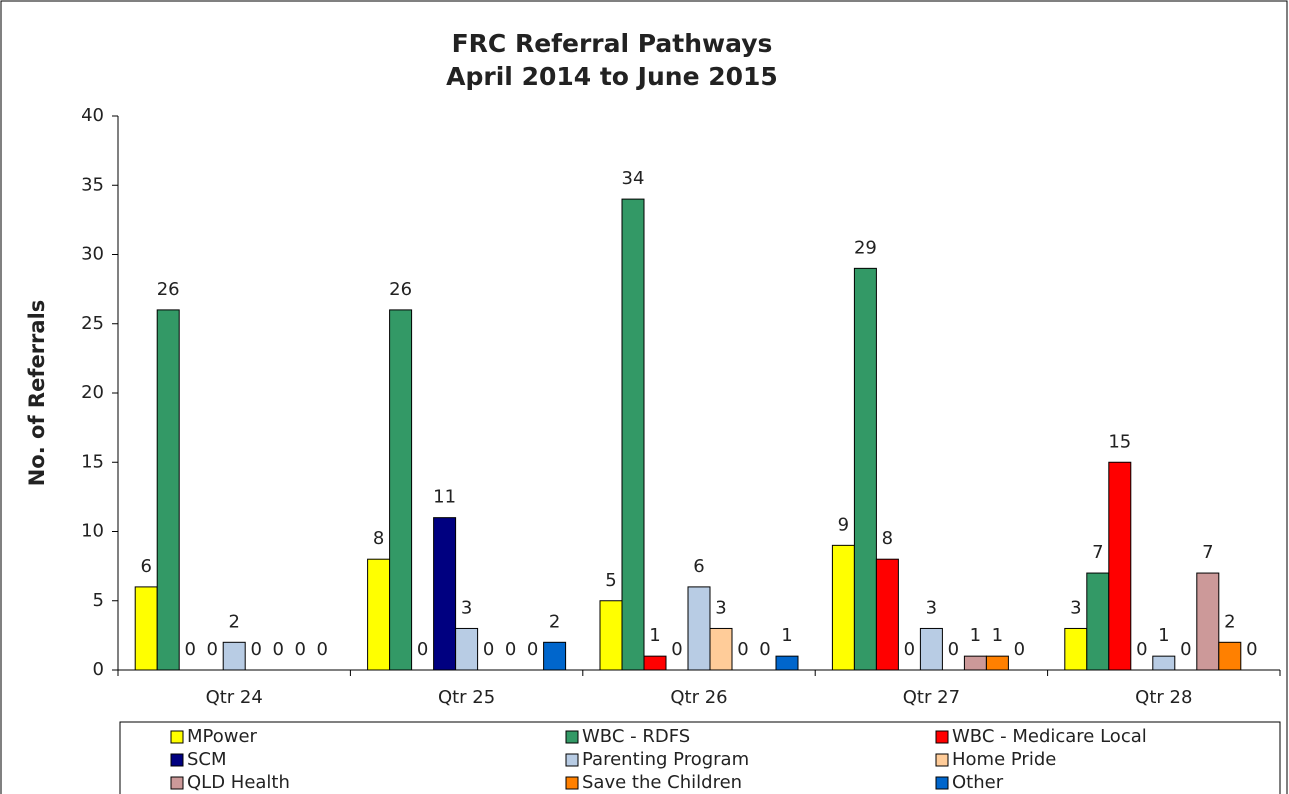  I want to click on legend-label: WBC - RDFS, so click(636, 736).